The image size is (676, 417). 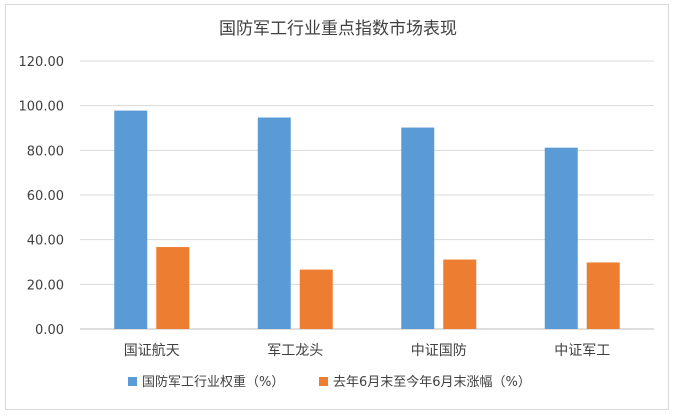 I want to click on x-category-label: 中证国防, so click(x=439, y=351).